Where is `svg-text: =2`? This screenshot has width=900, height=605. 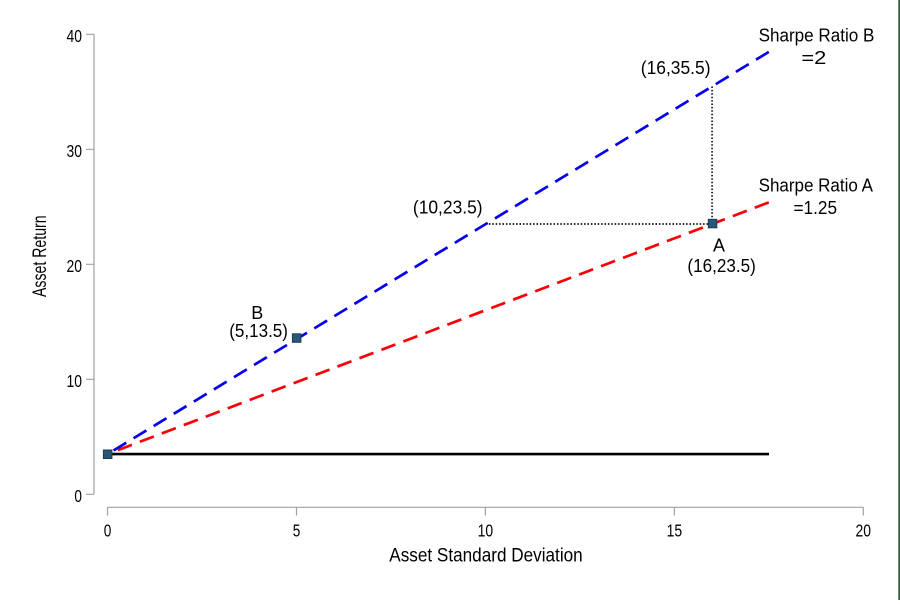 svg-text: =2 is located at coordinates (813, 58).